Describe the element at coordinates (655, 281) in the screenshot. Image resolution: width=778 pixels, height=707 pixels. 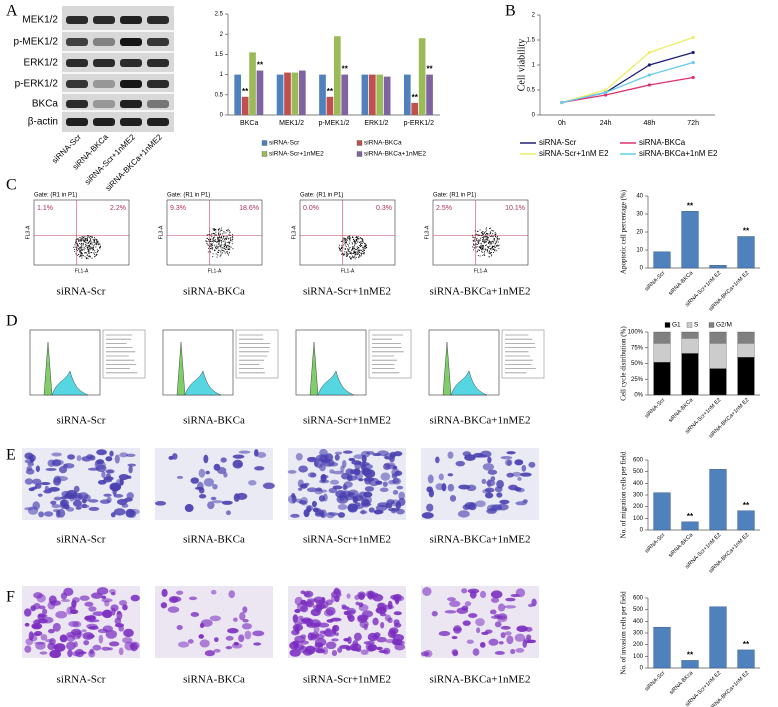
I see `x-tick-label: siRNA-Scr` at that location.